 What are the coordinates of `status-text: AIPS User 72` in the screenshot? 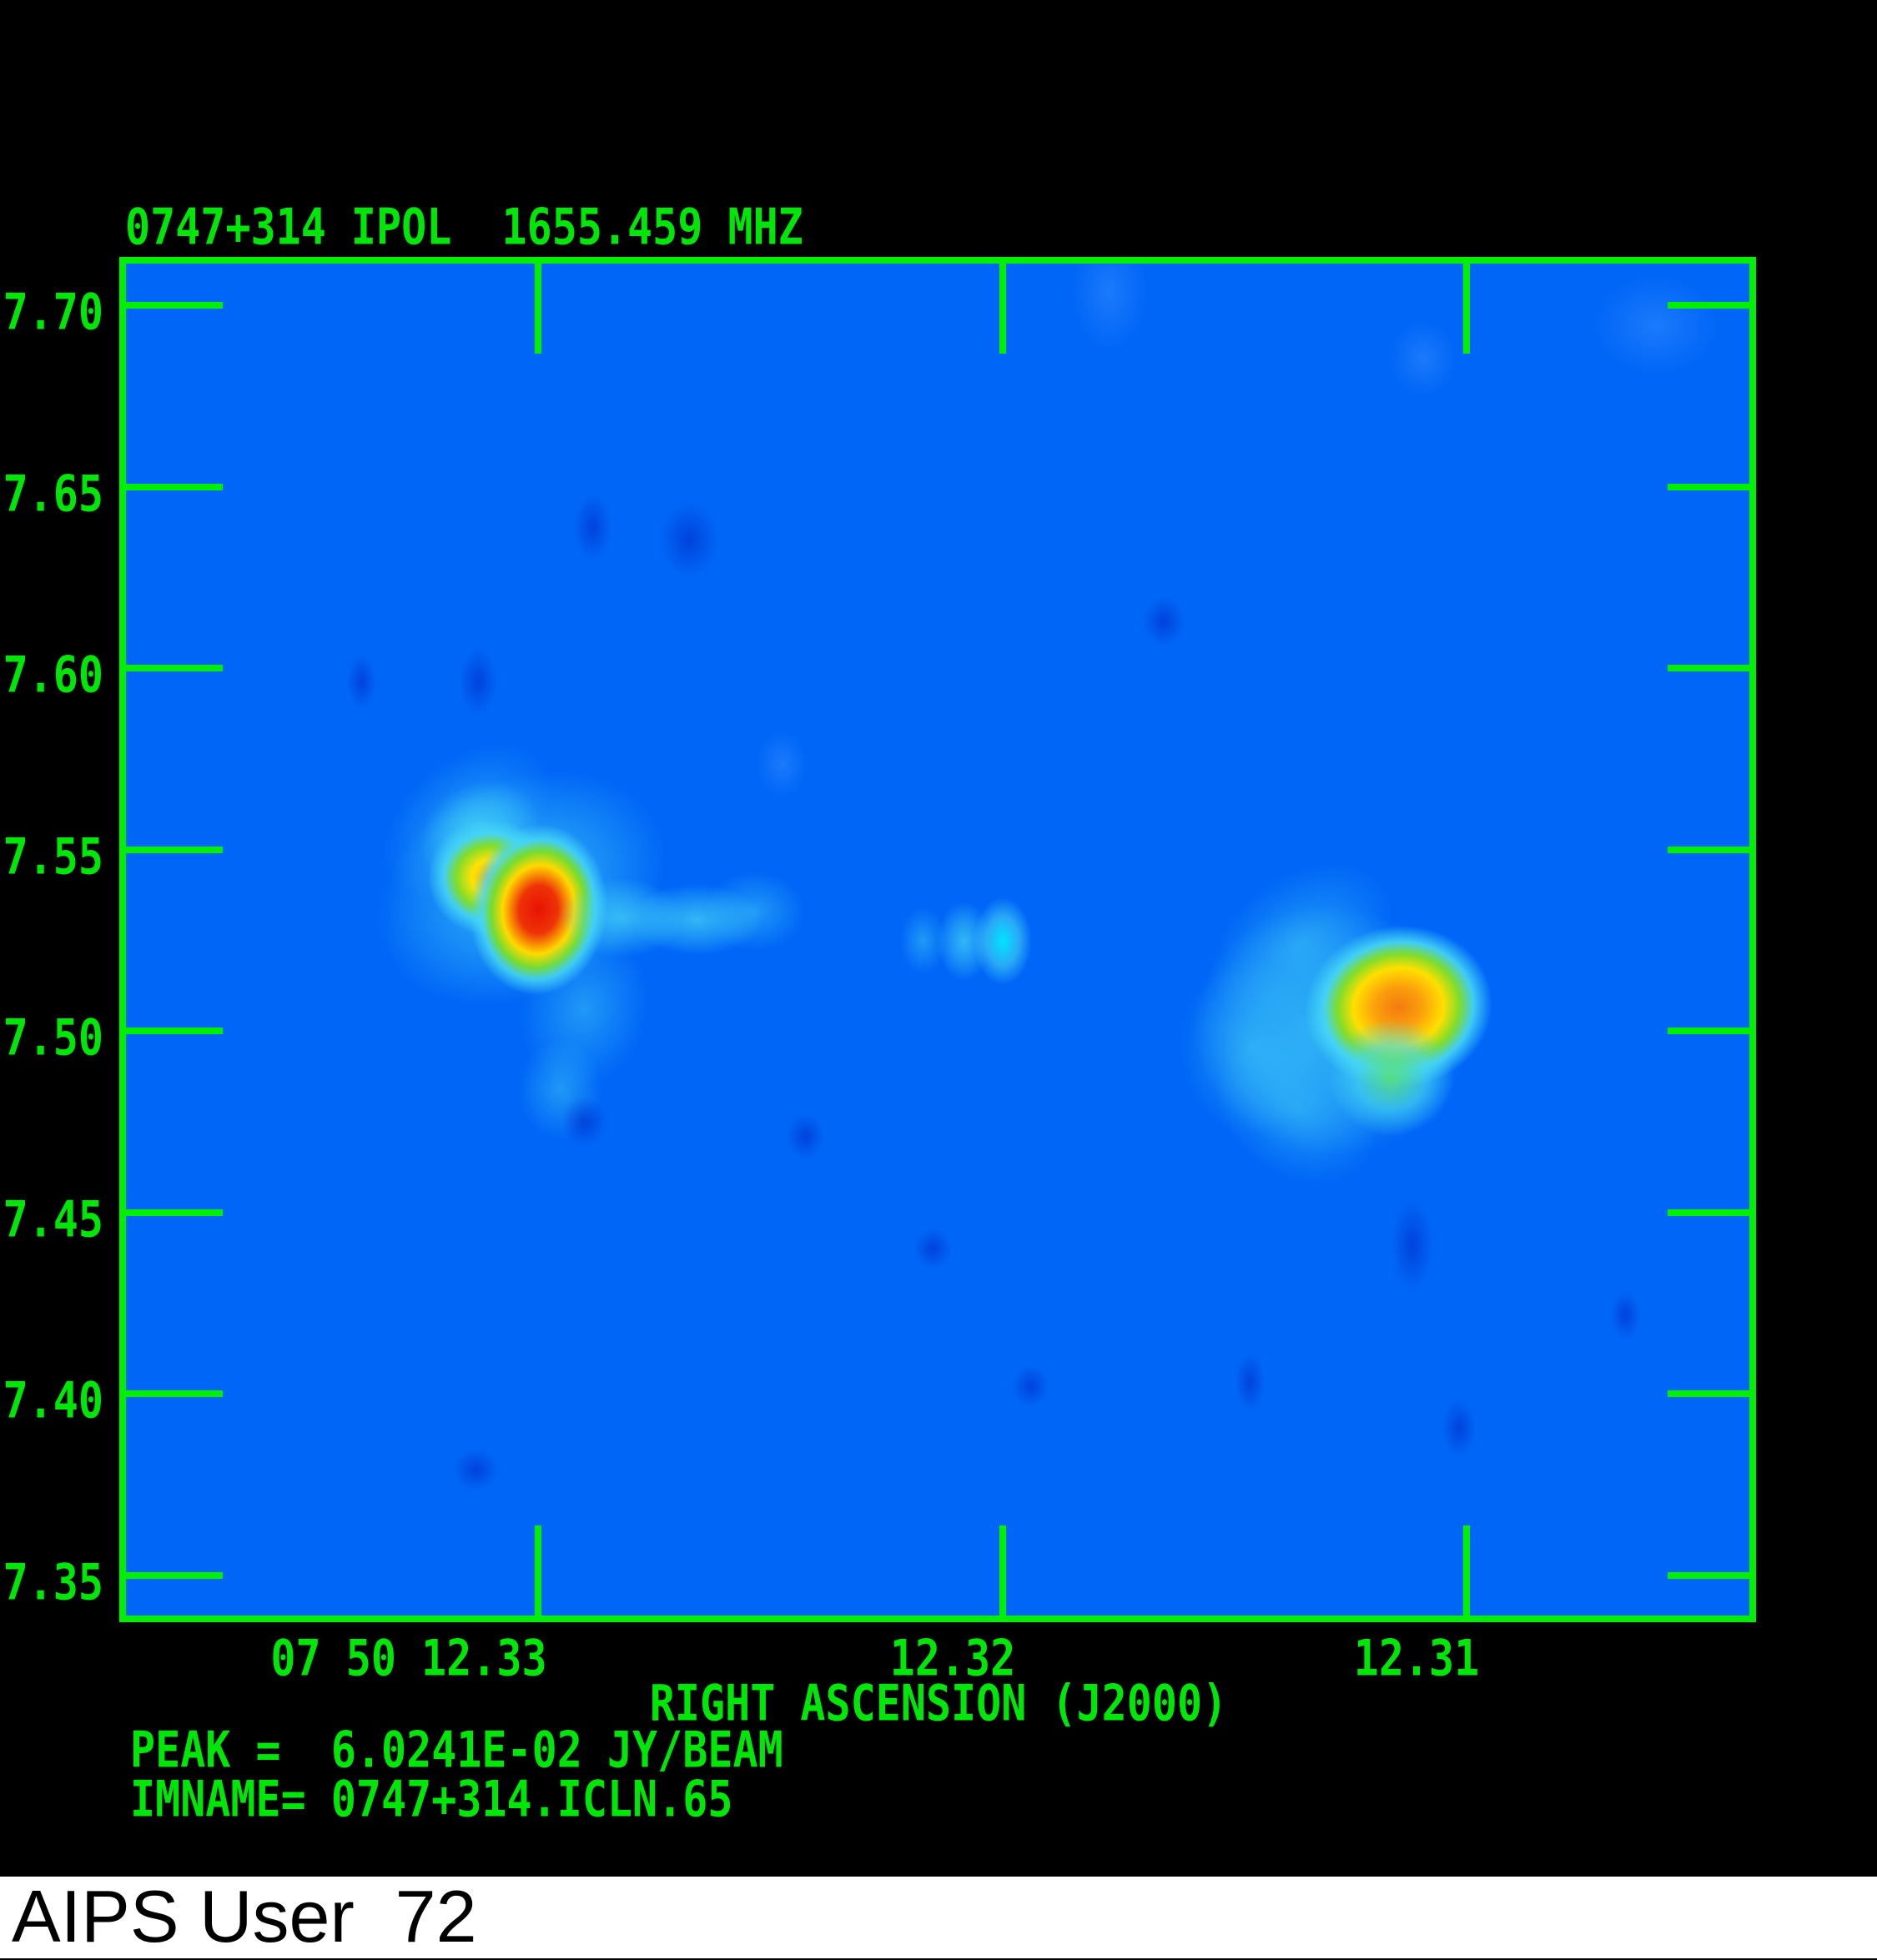 It's located at (244, 1916).